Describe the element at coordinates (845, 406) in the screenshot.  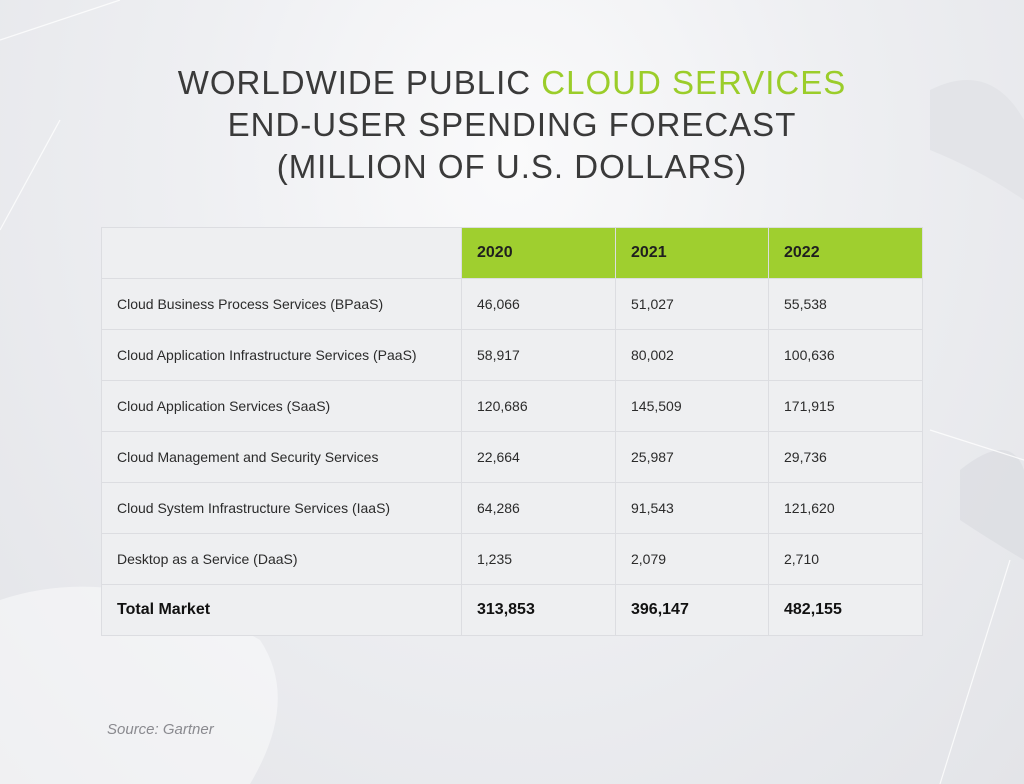
I see `value-cell: 171,915` at that location.